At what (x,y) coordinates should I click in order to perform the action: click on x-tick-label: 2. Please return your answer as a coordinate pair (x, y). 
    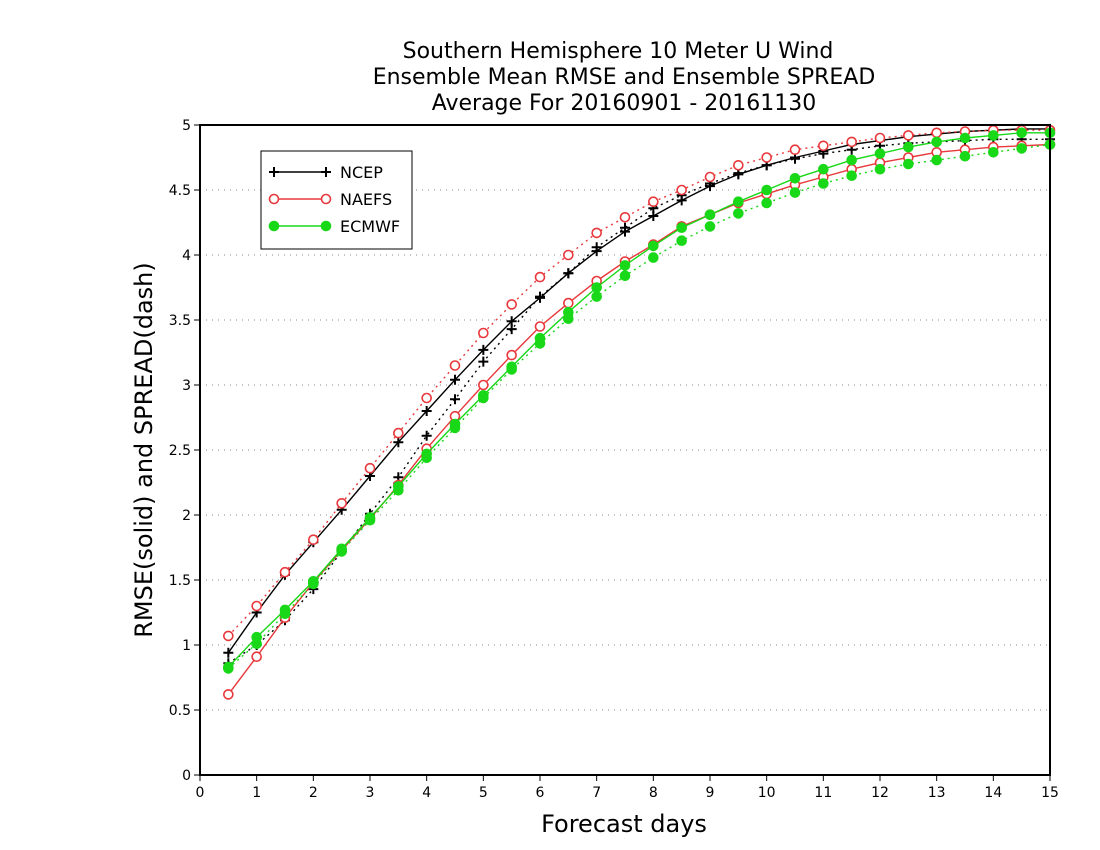
    Looking at the image, I should click on (313, 793).